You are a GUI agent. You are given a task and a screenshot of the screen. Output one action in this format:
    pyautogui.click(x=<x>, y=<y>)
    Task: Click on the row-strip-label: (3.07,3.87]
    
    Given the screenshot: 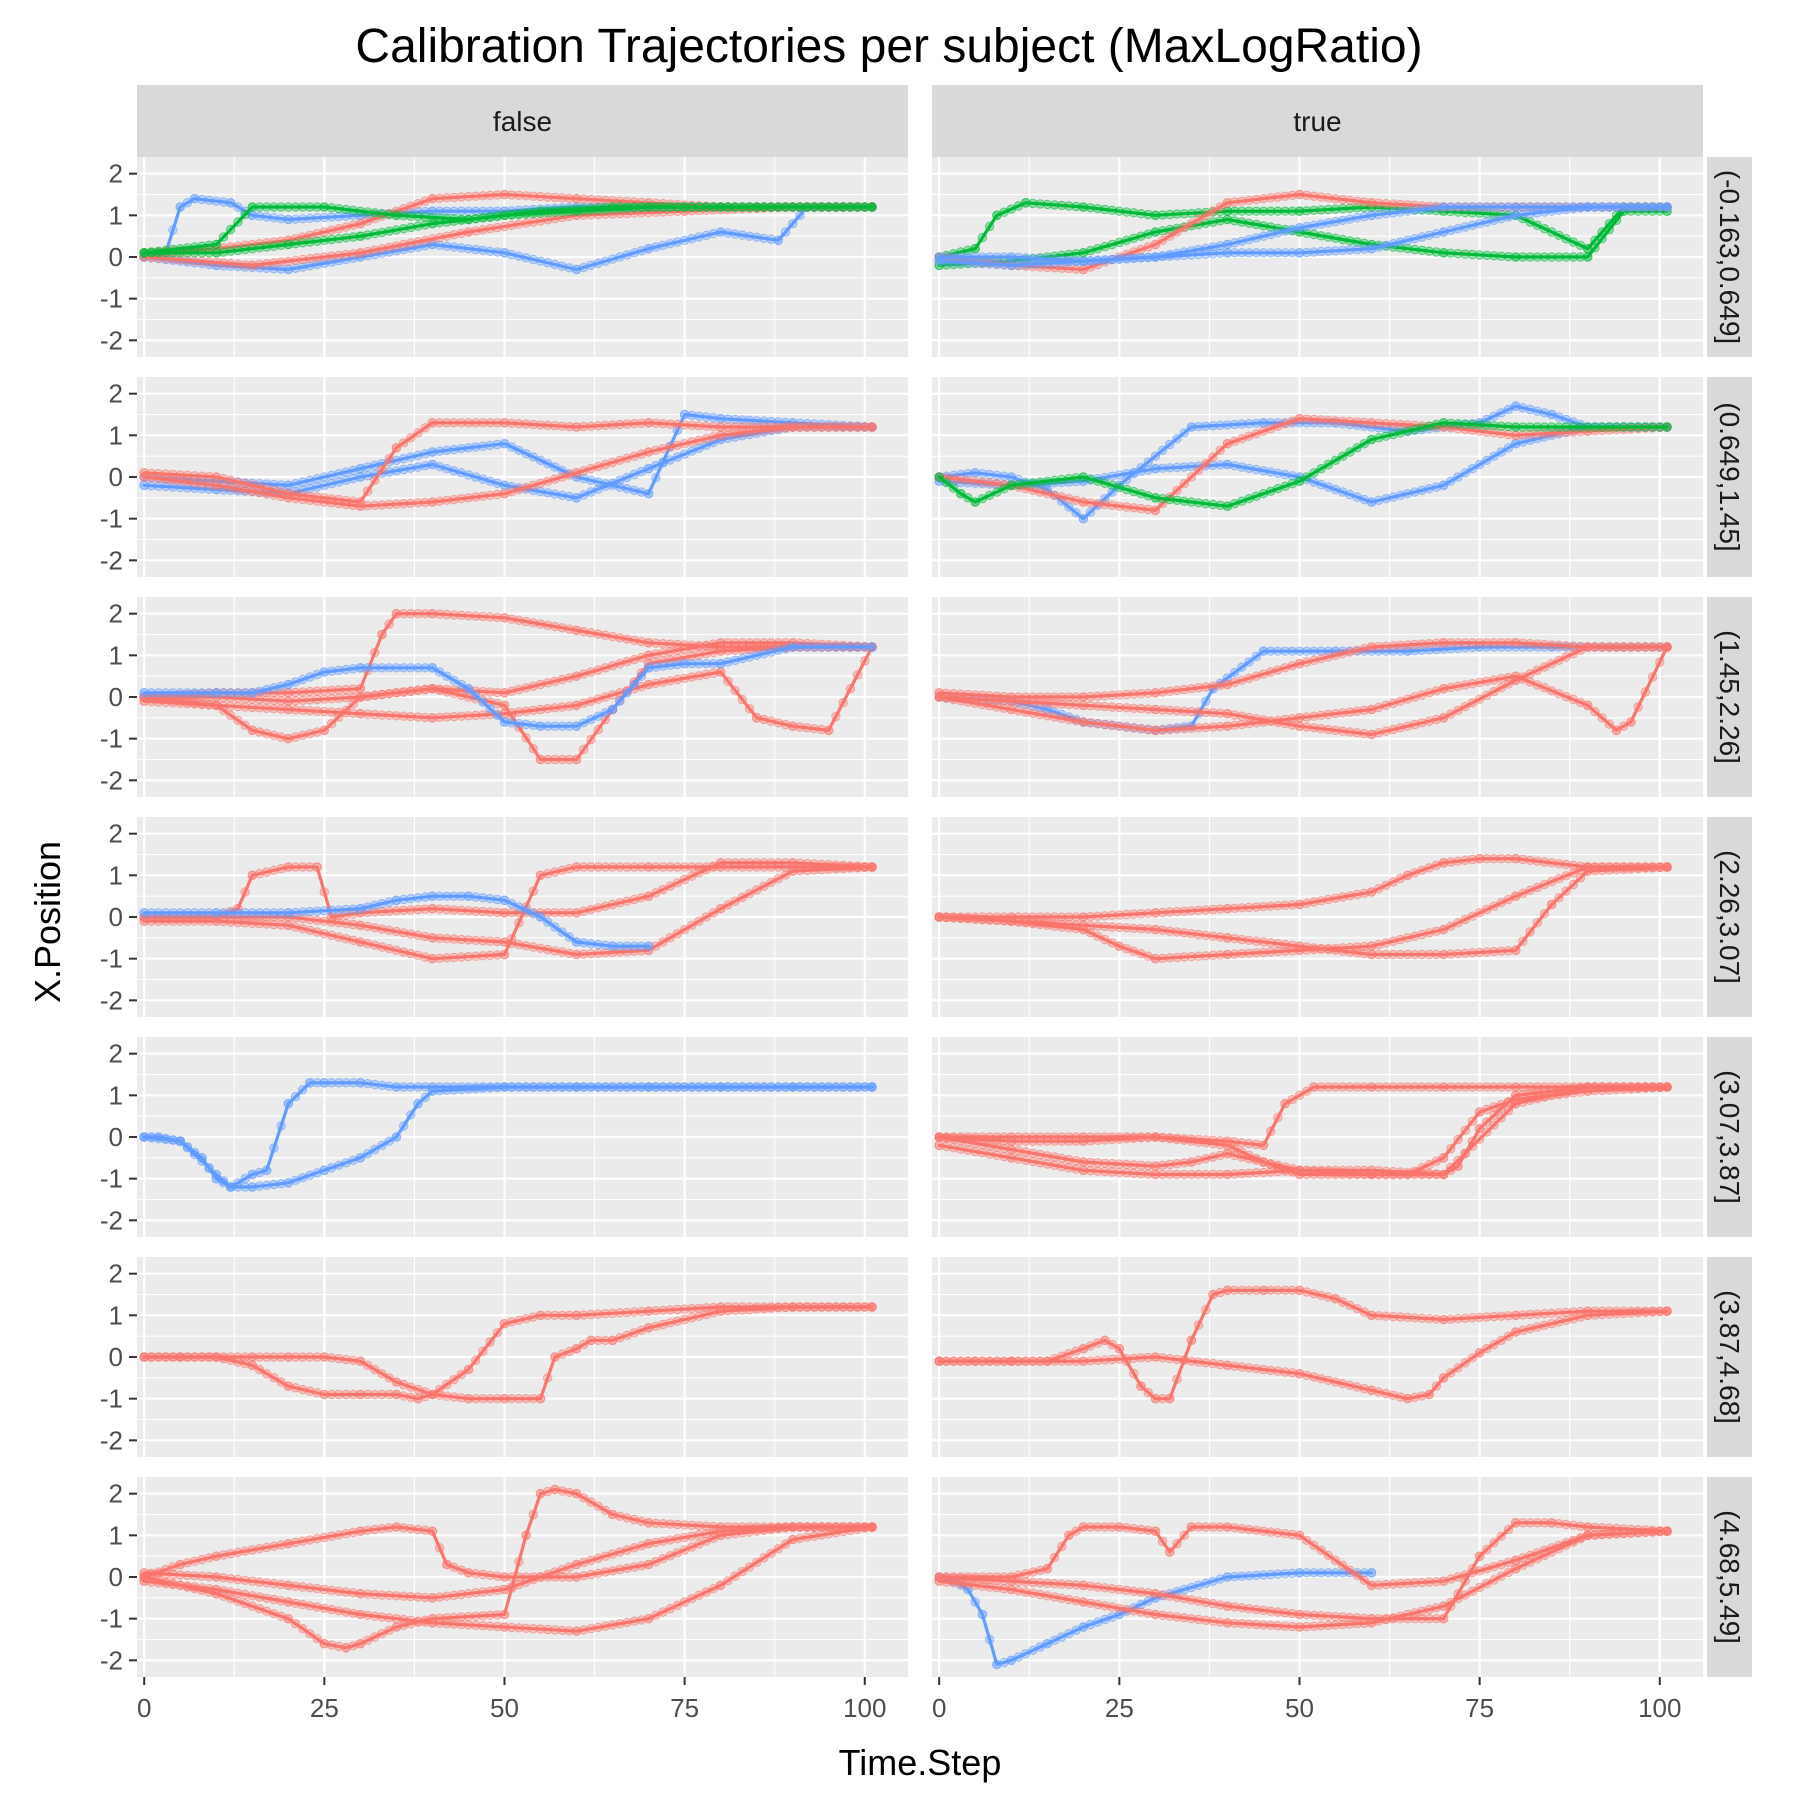 What is the action you would take?
    pyautogui.click(x=1729, y=1137)
    